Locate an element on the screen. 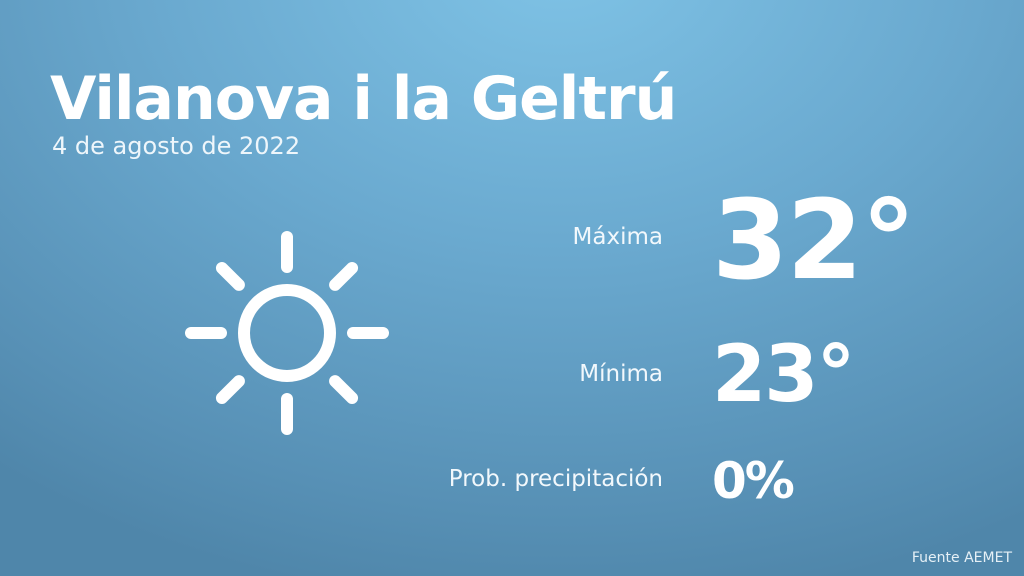 The width and height of the screenshot is (1024, 576). forecast-date: 4 de agosto de 2022 is located at coordinates (176, 146).